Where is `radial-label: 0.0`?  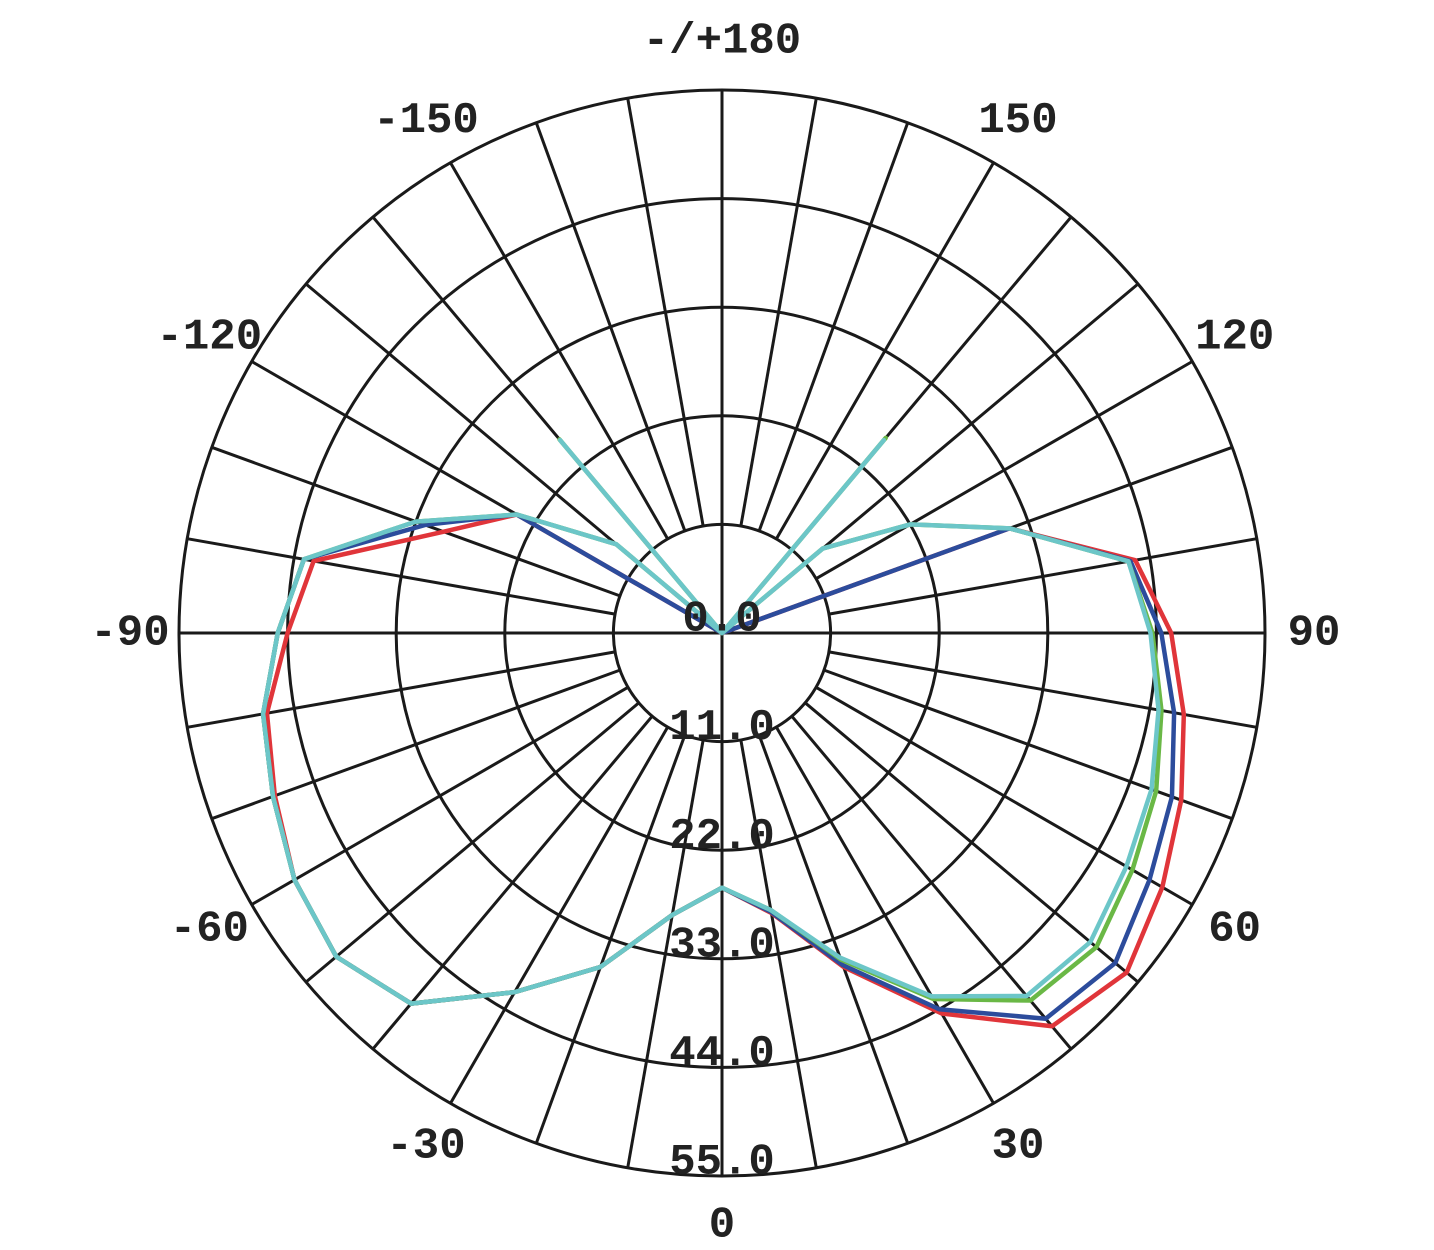
radial-label: 0.0 is located at coordinates (721, 620).